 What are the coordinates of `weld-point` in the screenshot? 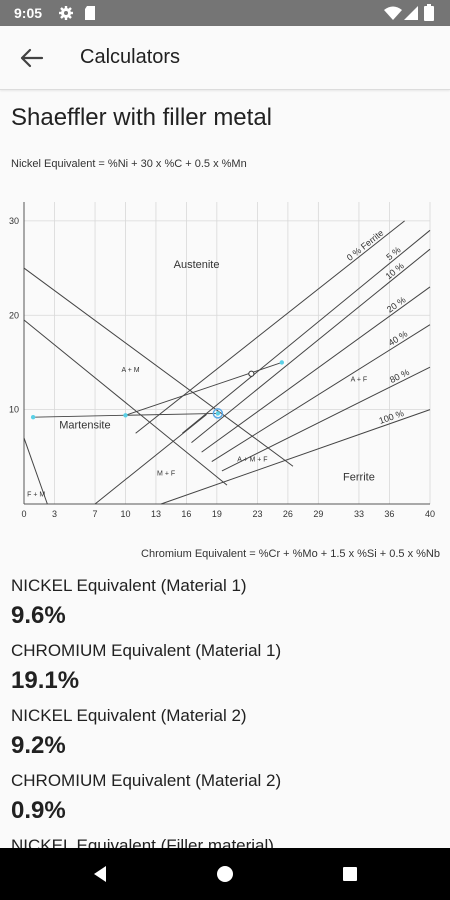 It's located at (251, 373).